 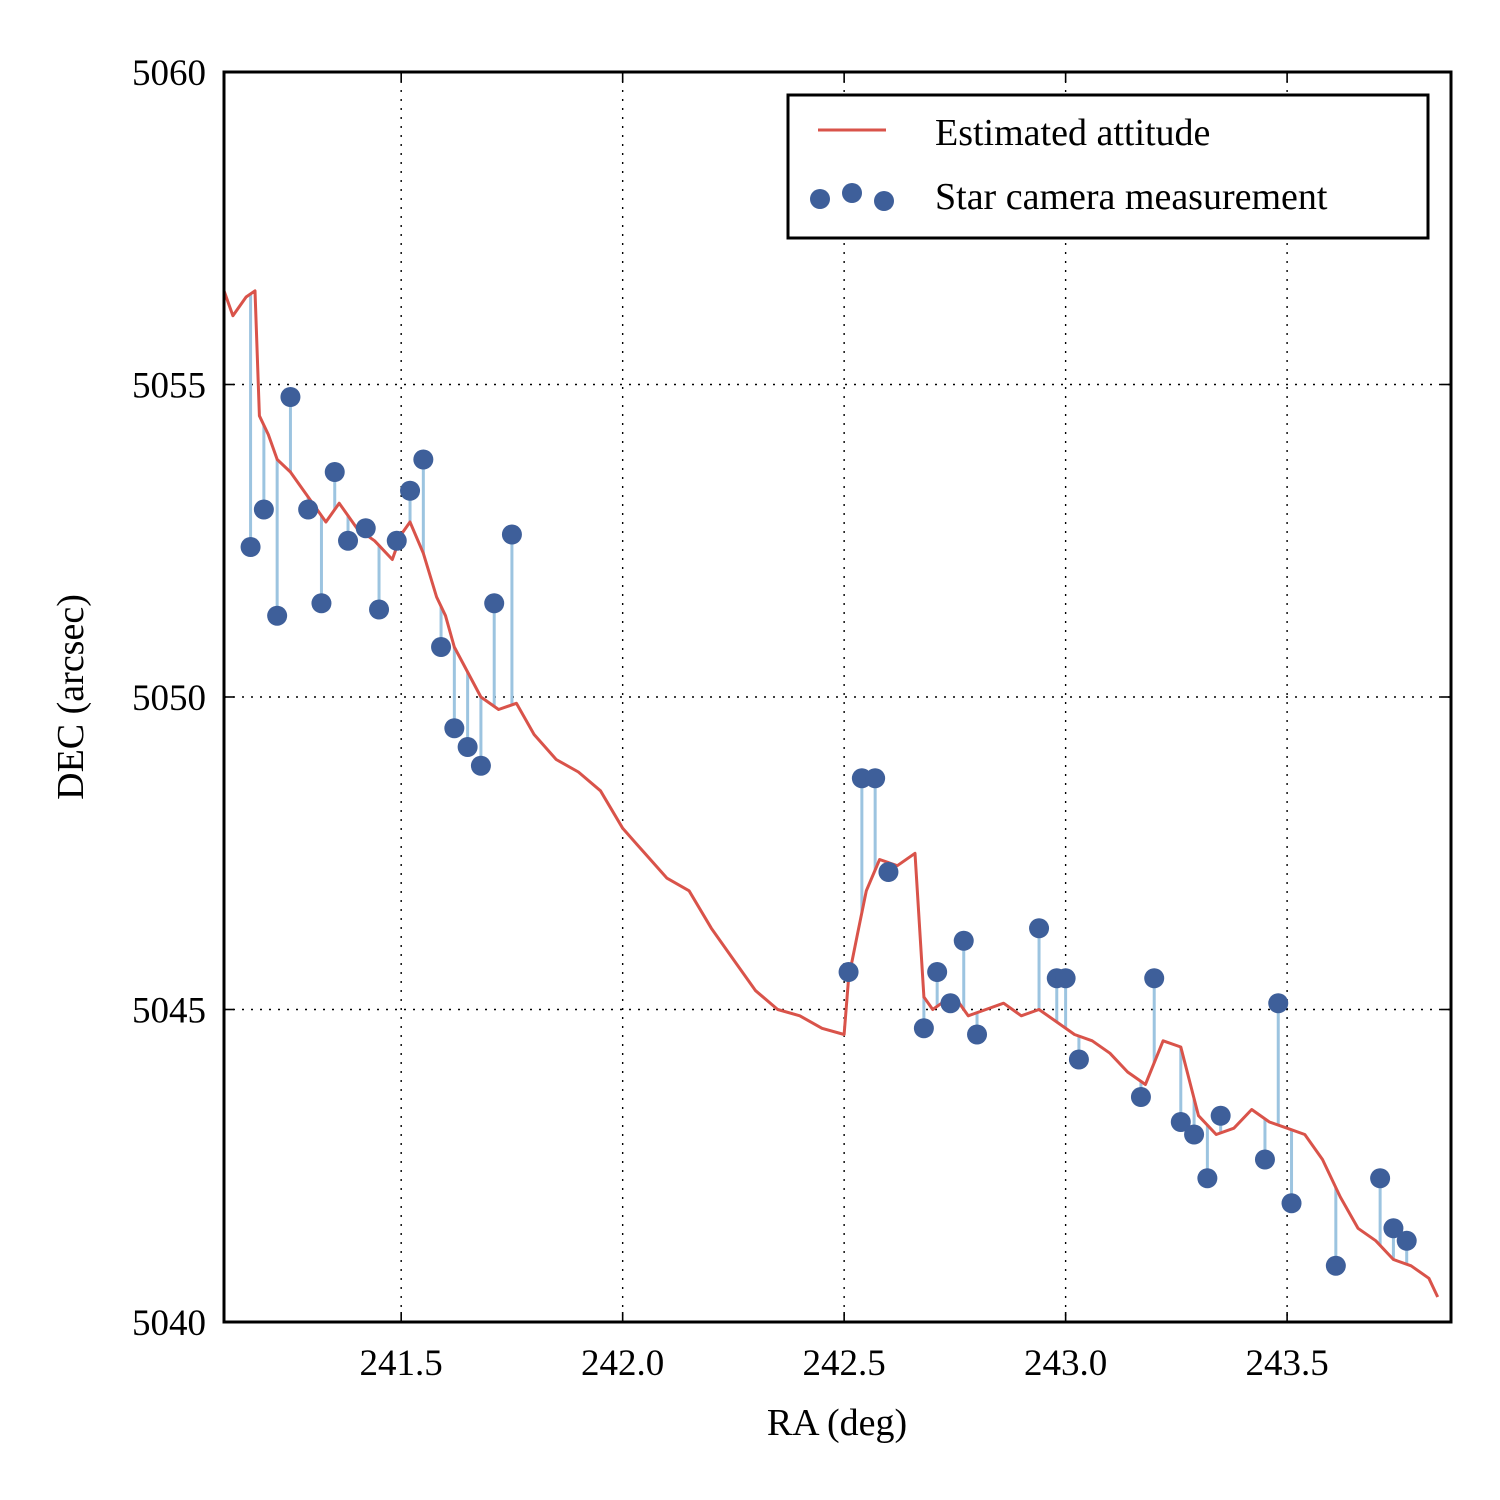 I want to click on x-tick-label: 243.0, so click(x=1065, y=1363).